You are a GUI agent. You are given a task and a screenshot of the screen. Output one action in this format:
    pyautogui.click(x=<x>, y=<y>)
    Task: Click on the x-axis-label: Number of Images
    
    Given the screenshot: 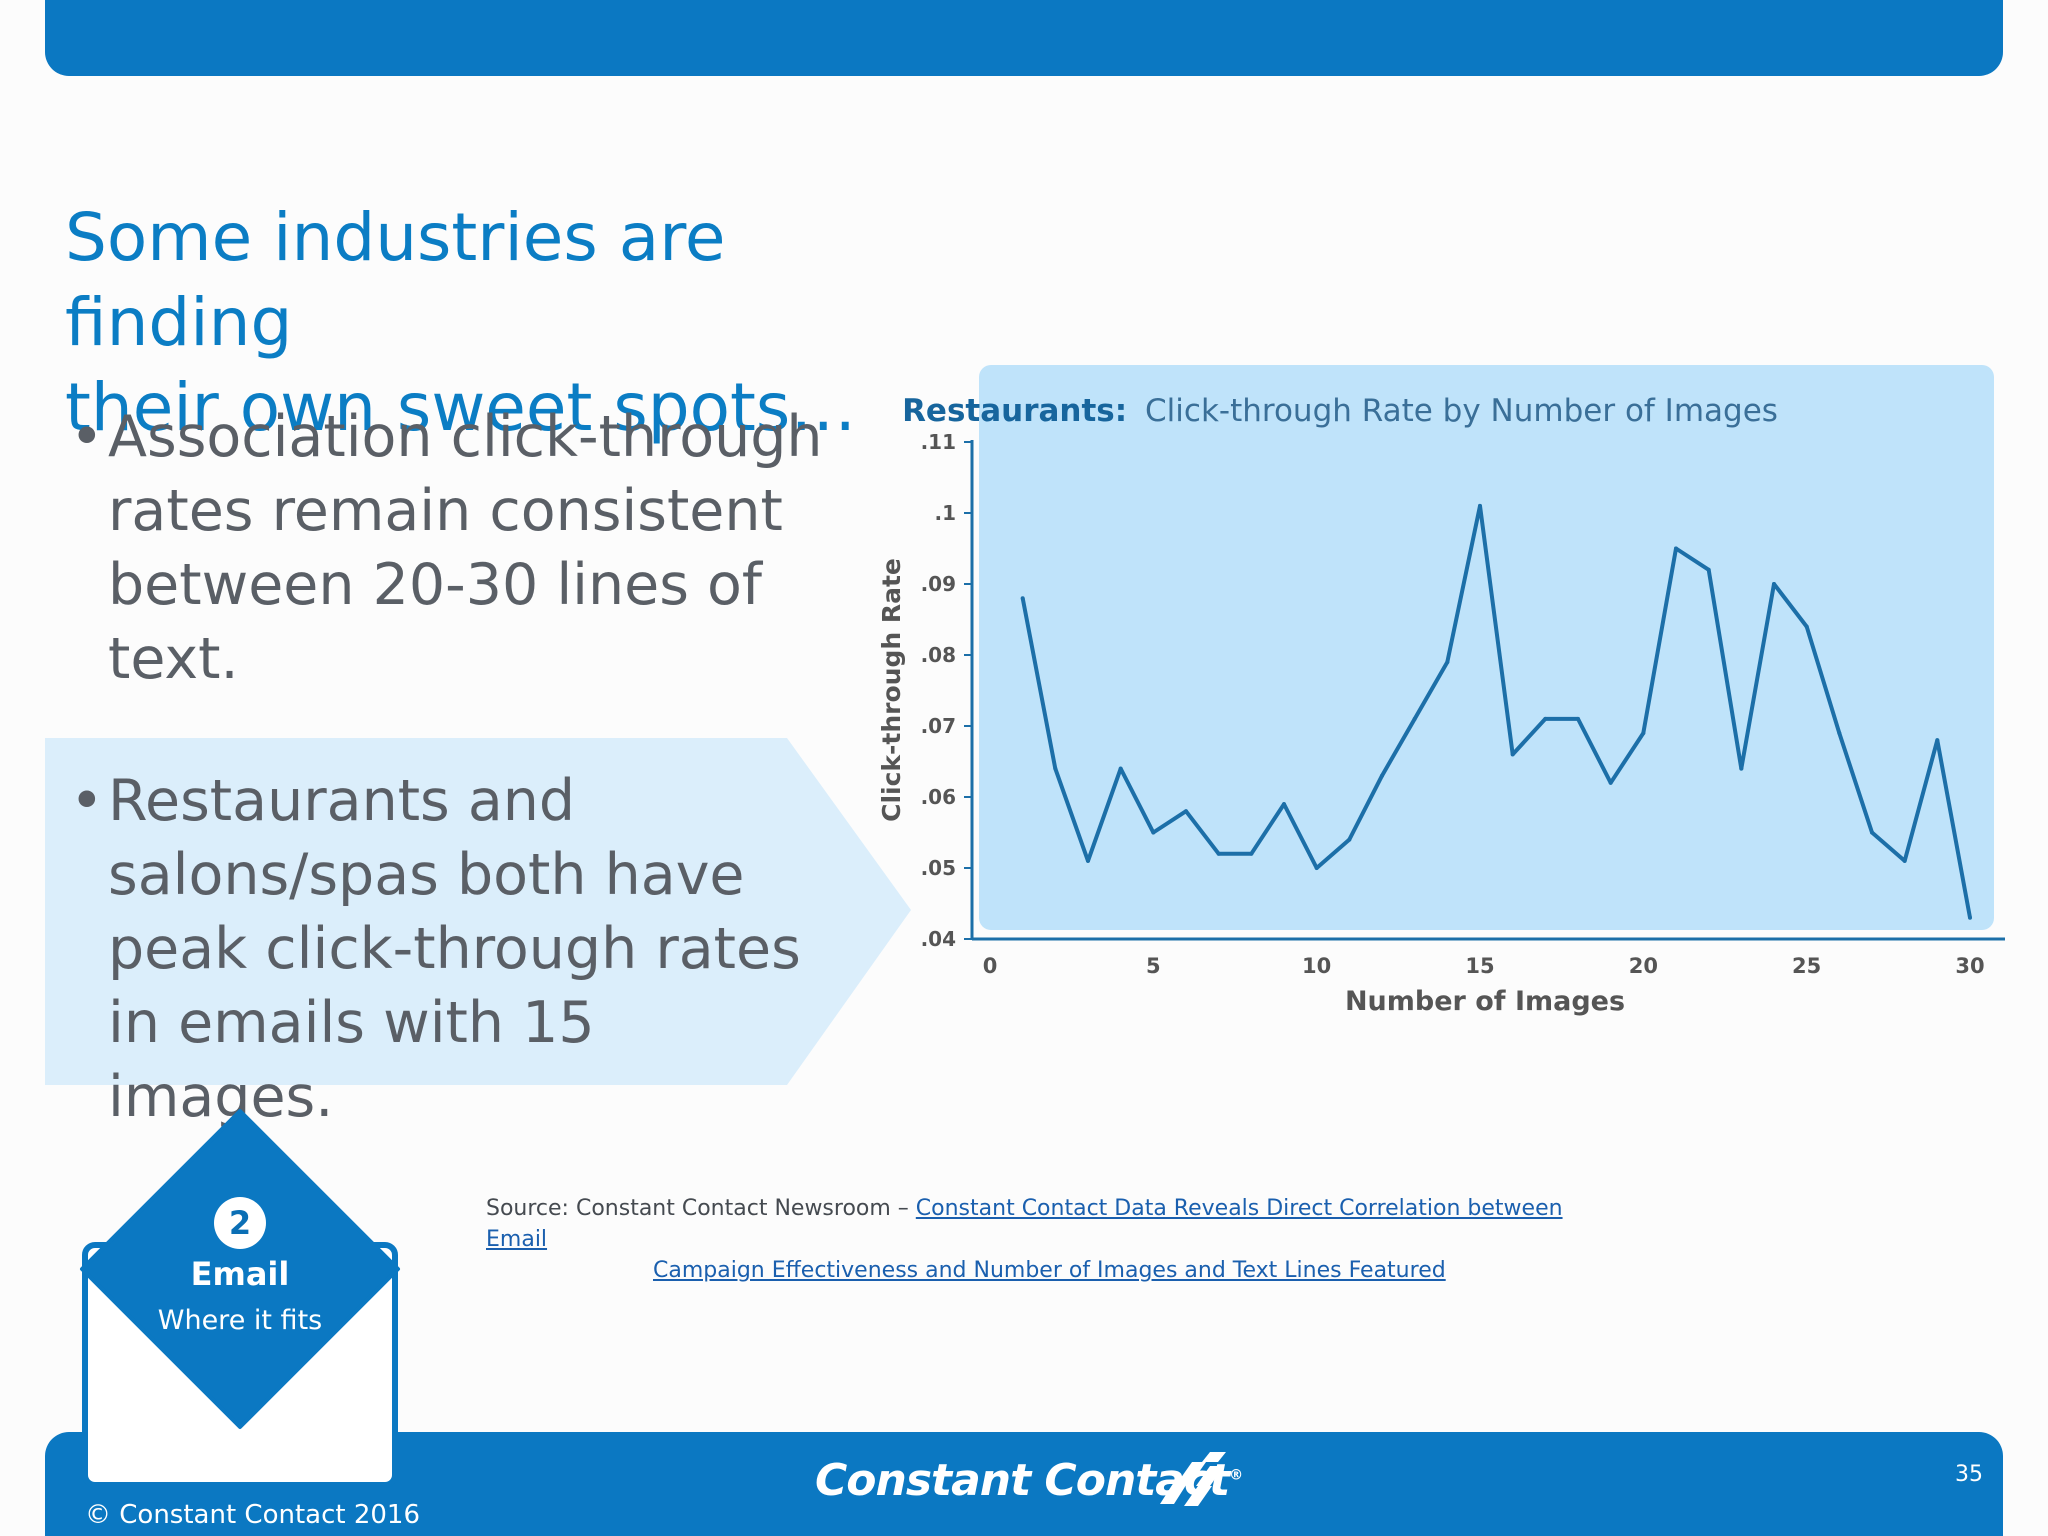 What is the action you would take?
    pyautogui.click(x=1485, y=1001)
    